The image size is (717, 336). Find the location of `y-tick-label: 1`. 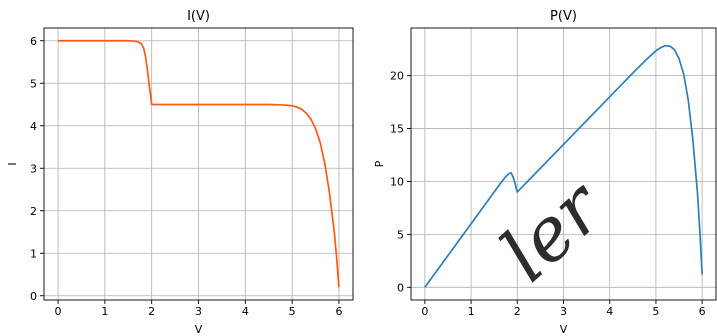

y-tick-label: 1 is located at coordinates (33, 253).